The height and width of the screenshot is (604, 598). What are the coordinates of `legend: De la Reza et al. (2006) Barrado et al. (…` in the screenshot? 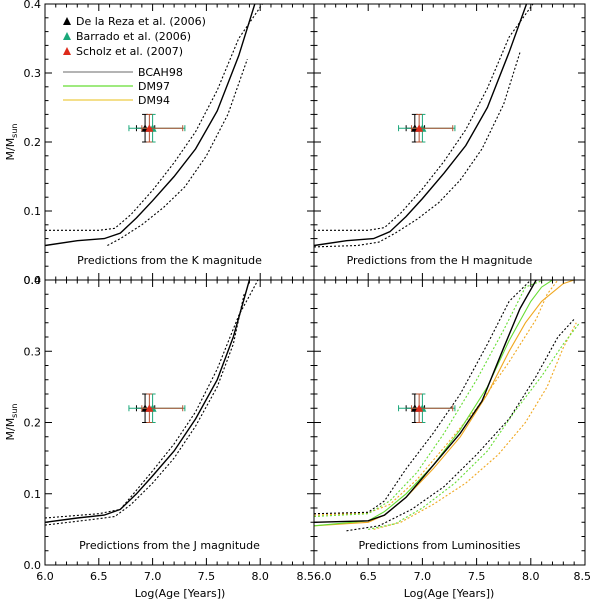 It's located at (134, 61).